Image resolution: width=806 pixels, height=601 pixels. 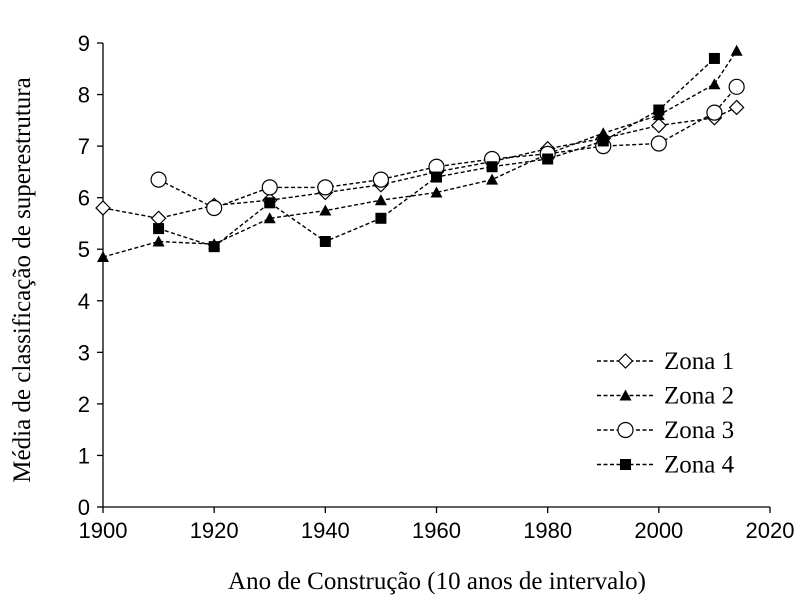 I want to click on legend-label: Zona 2, so click(x=699, y=396).